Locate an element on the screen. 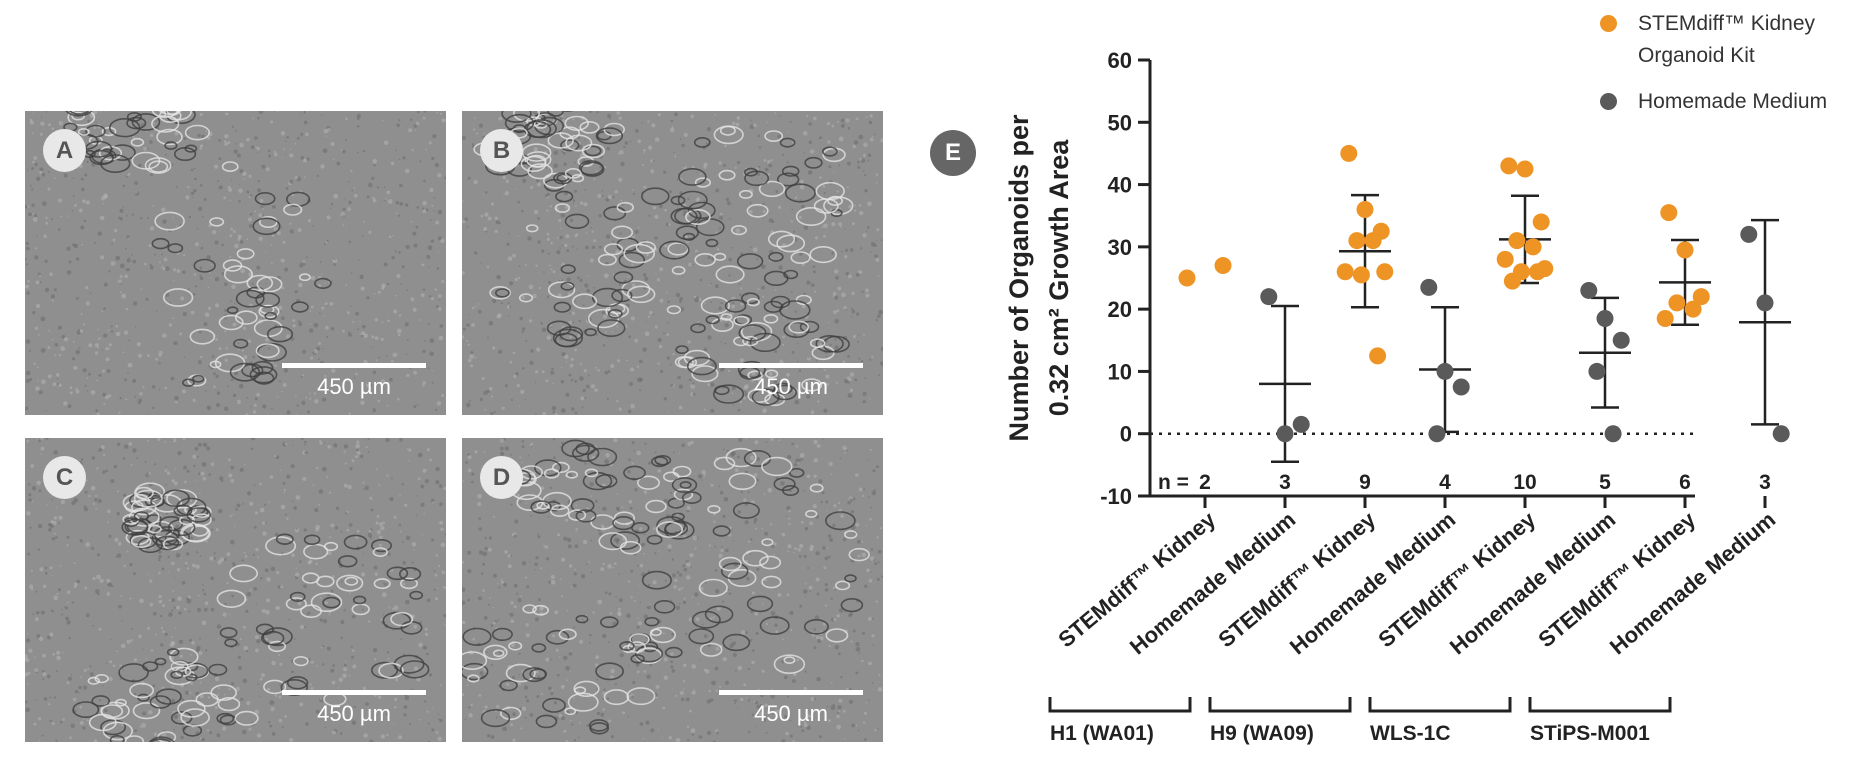  scale-label-c: 450 µm is located at coordinates (354, 713).